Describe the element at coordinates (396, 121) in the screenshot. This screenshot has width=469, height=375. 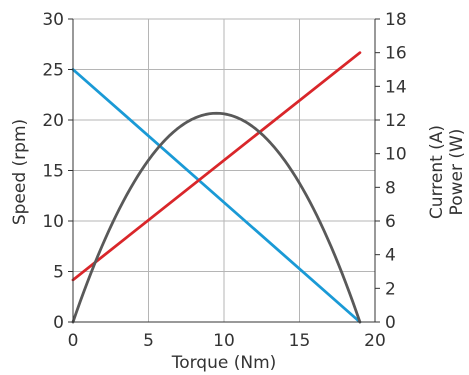
I see `y-right-tick-label-6: 12` at that location.